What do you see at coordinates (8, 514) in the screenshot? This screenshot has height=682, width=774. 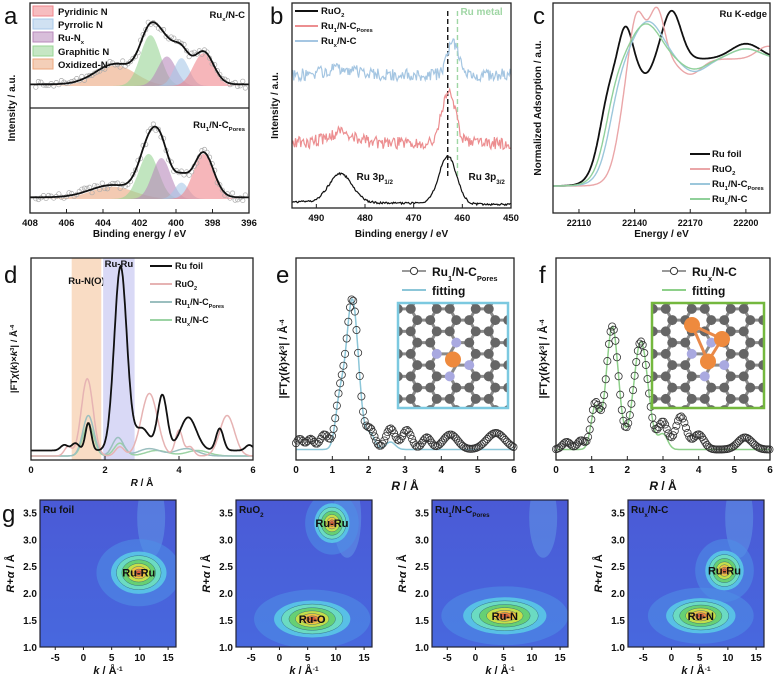 I see `text-segment: g` at bounding box center [8, 514].